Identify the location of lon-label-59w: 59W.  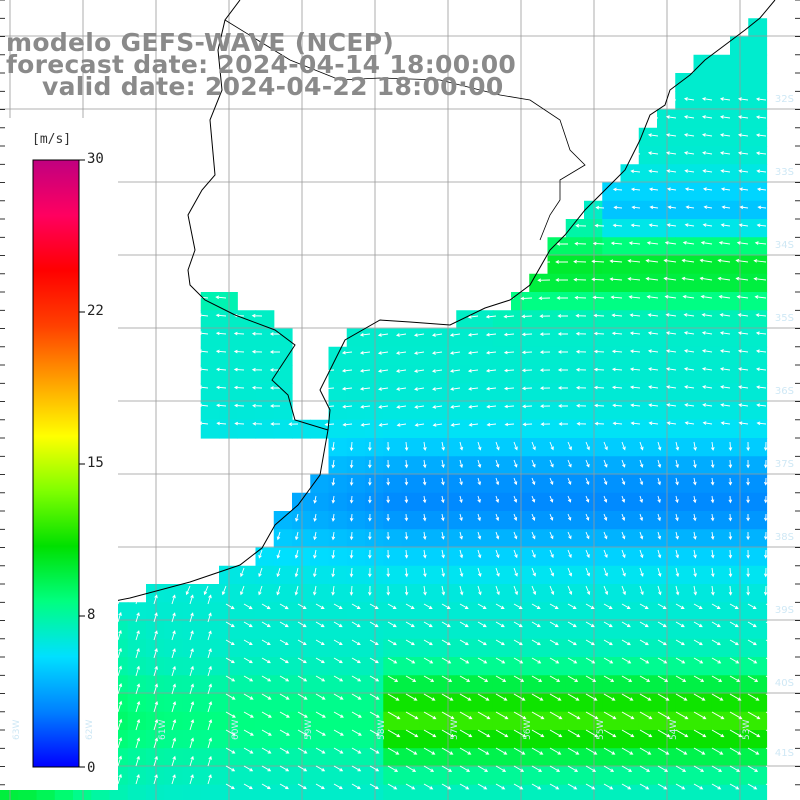
(309, 729).